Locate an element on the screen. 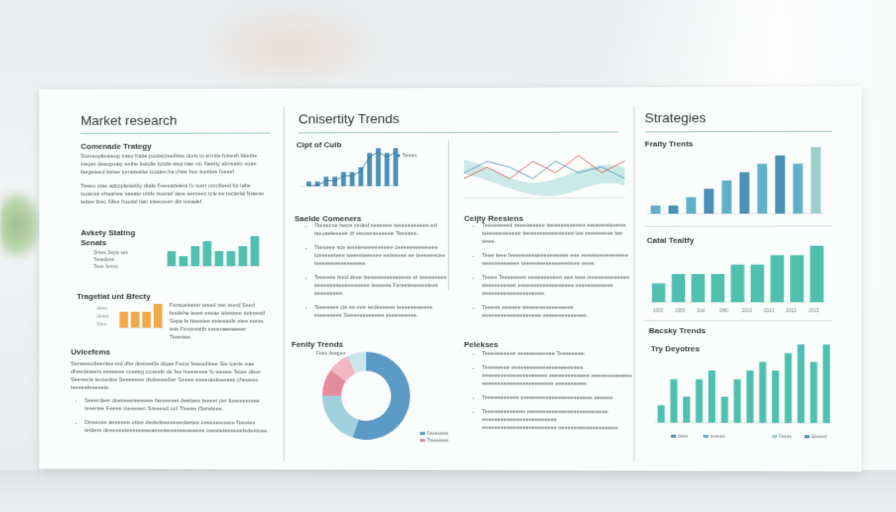 This screenshot has width=896, height=512. orange-label: Wee is located at coordinates (102, 325).